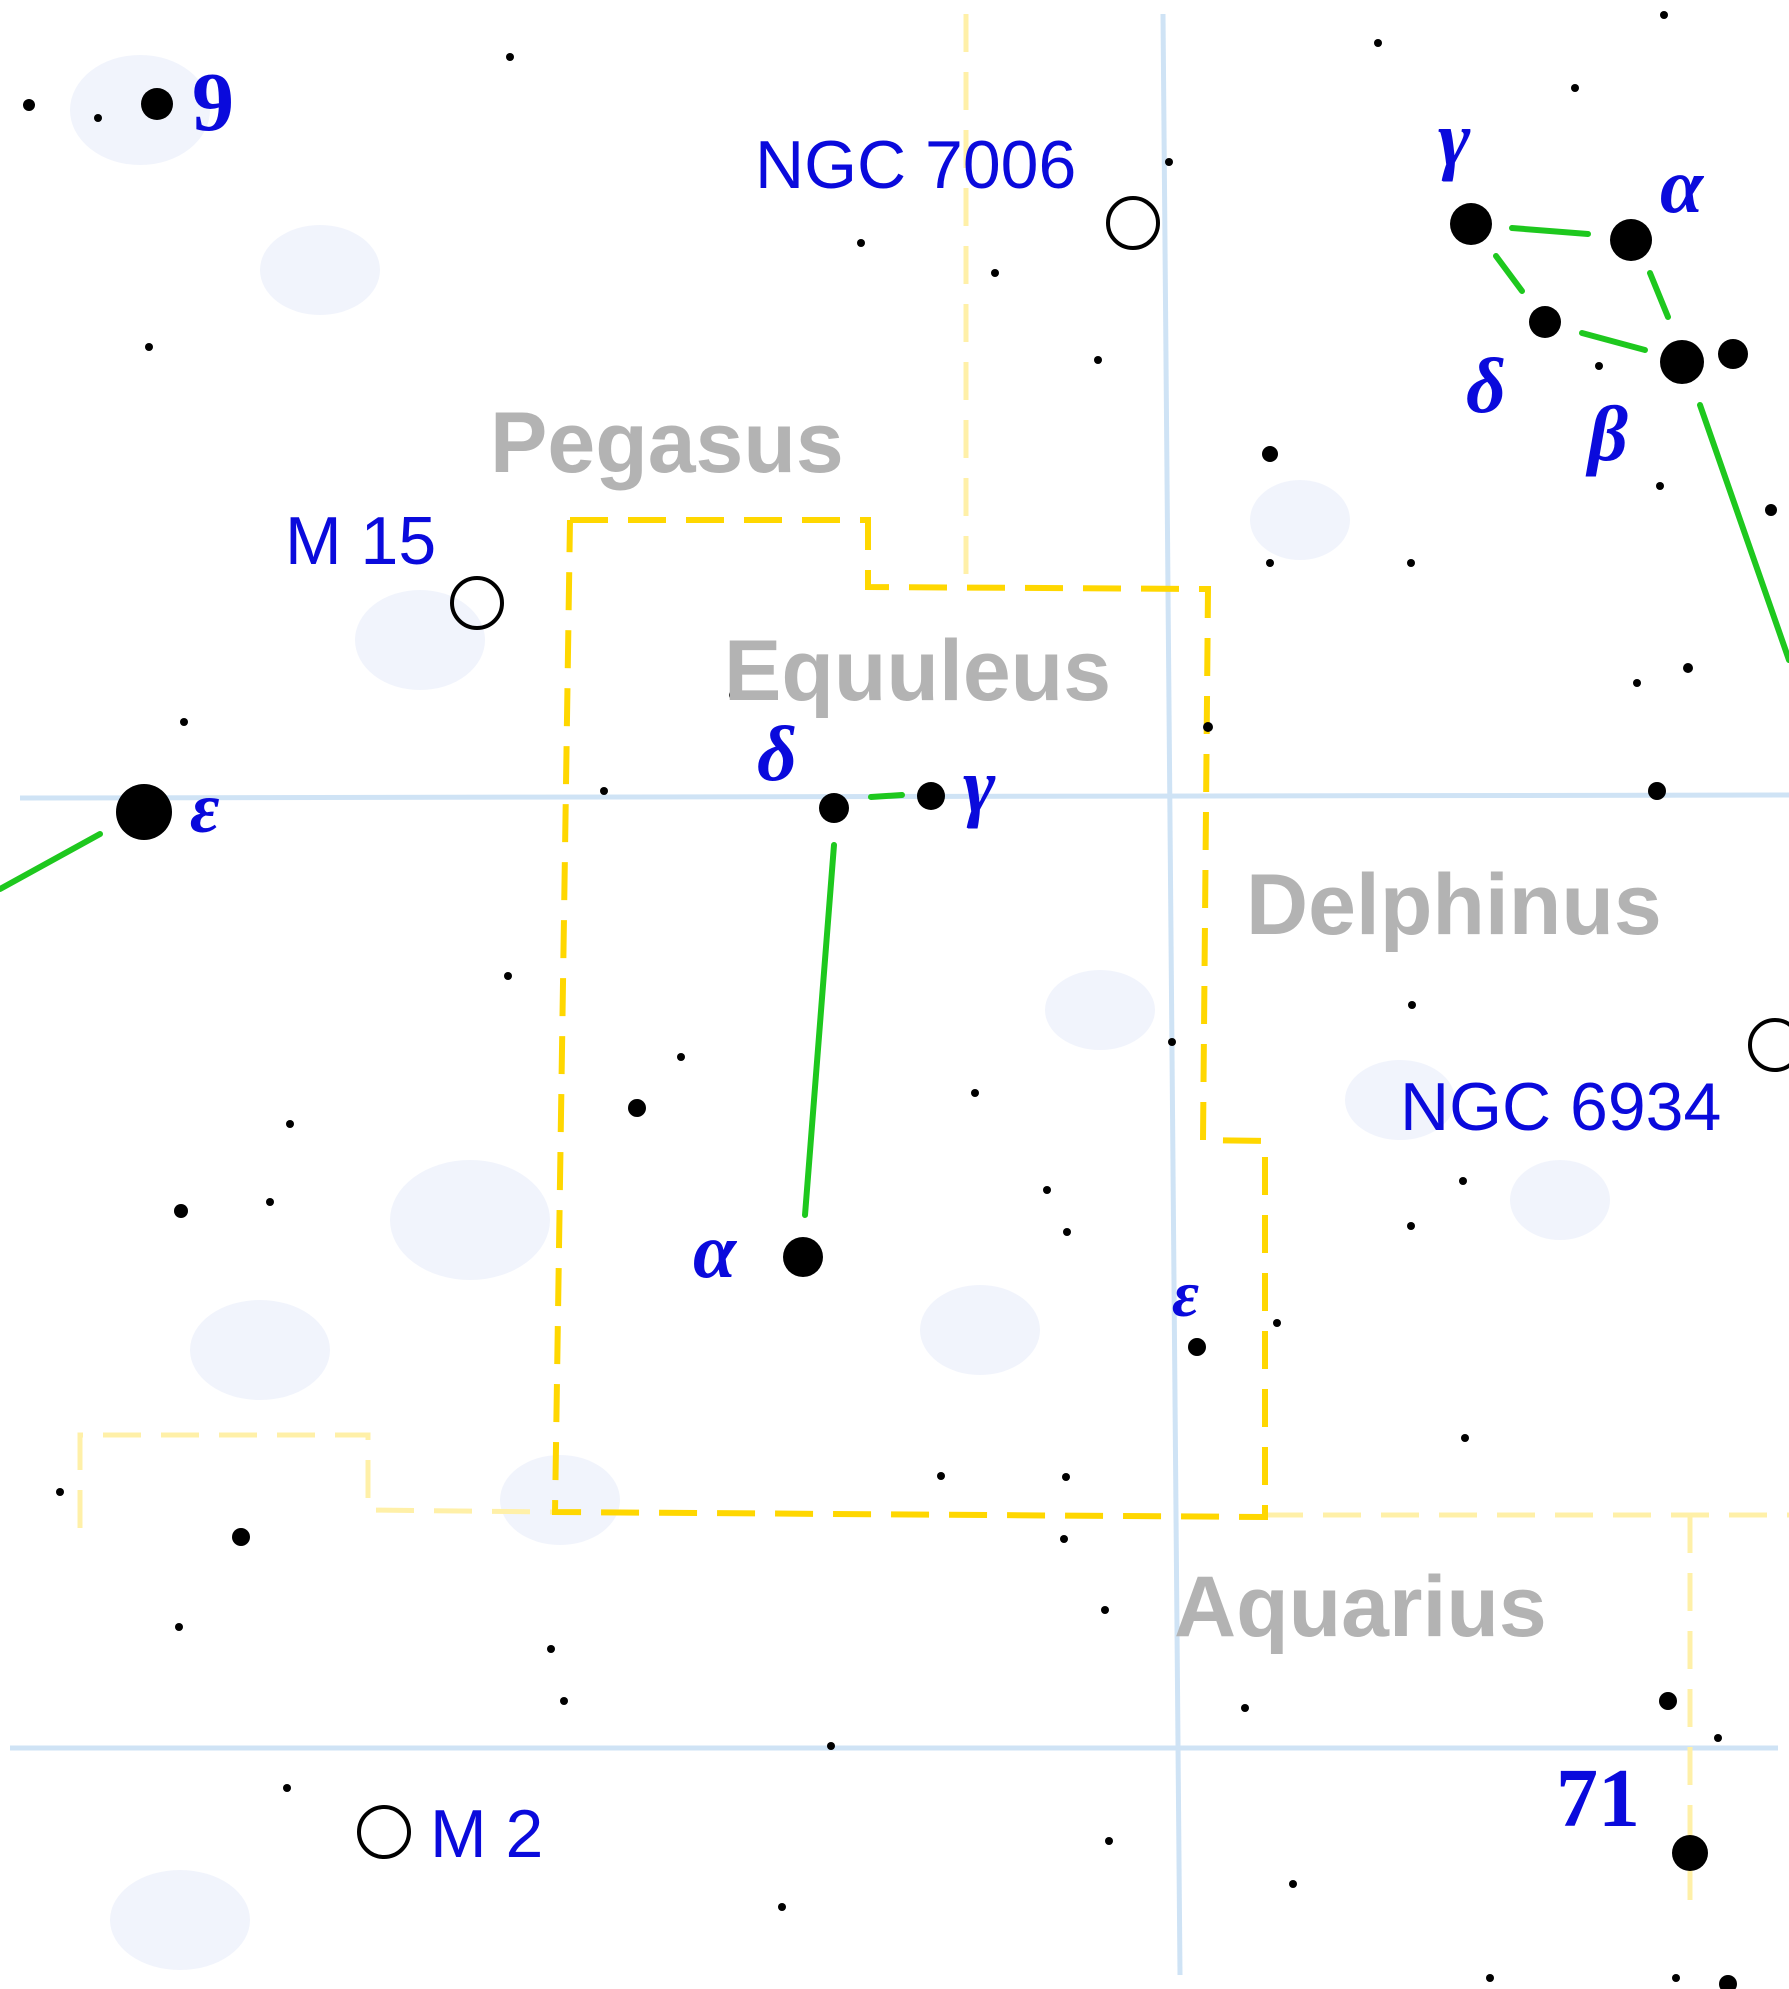 The height and width of the screenshot is (1989, 1789). I want to click on label-alpha-del: α, so click(1682, 185).